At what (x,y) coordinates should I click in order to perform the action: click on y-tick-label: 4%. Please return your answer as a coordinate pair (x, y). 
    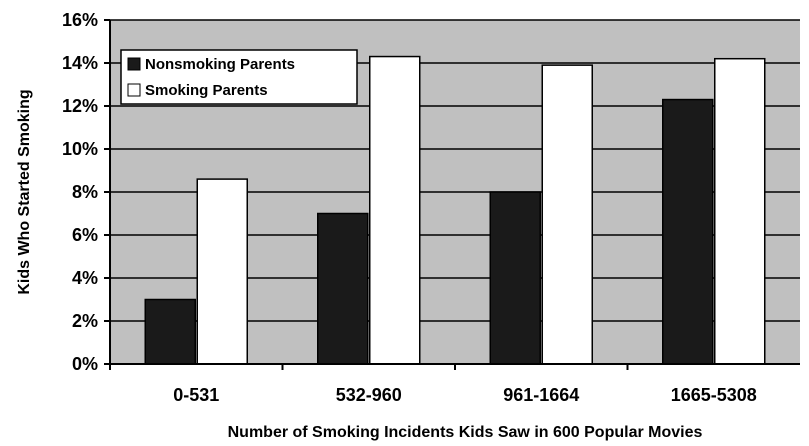
    Looking at the image, I should click on (85, 278).